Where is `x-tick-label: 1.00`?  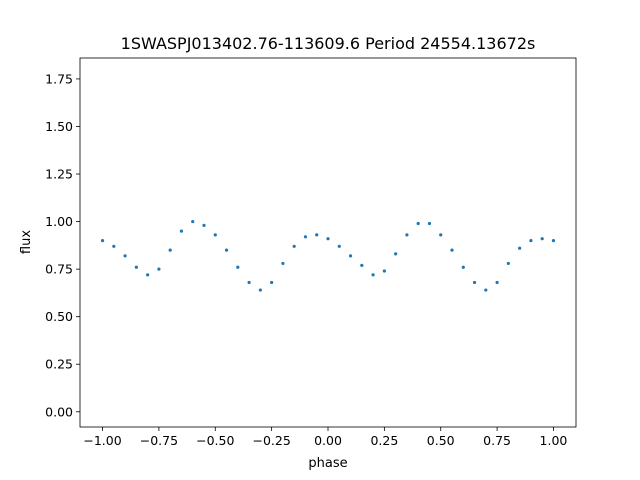
x-tick-label: 1.00 is located at coordinates (554, 440).